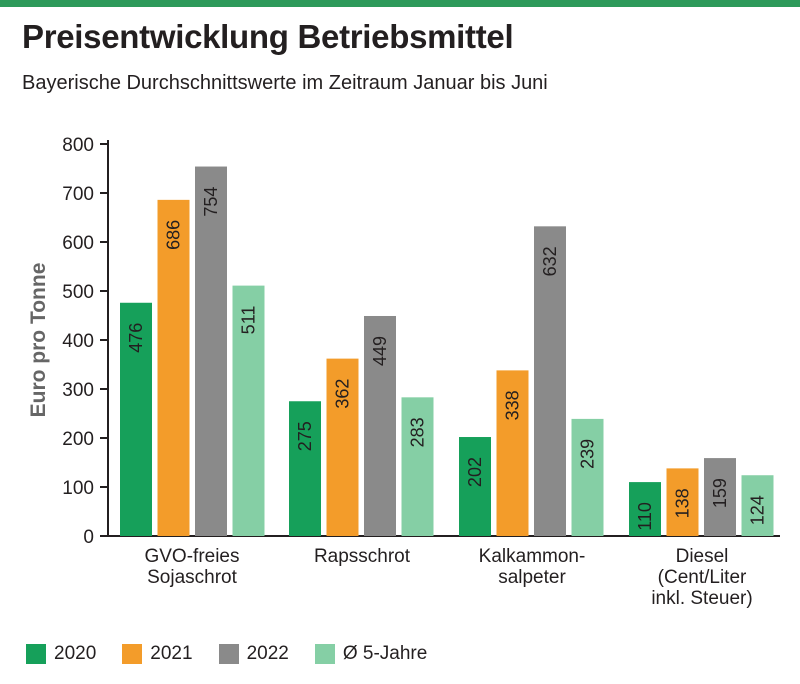 Image resolution: width=800 pixels, height=684 pixels. Describe the element at coordinates (211, 202) in the screenshot. I see `bar-value-label: 754` at that location.